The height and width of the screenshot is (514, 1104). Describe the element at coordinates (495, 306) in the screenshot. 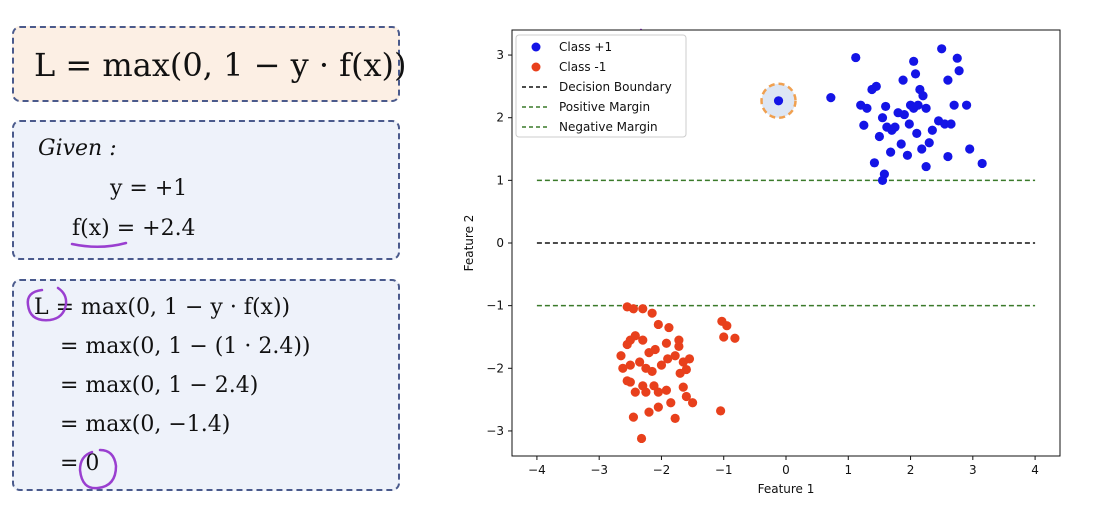

I see `y-tick-label: −1` at that location.